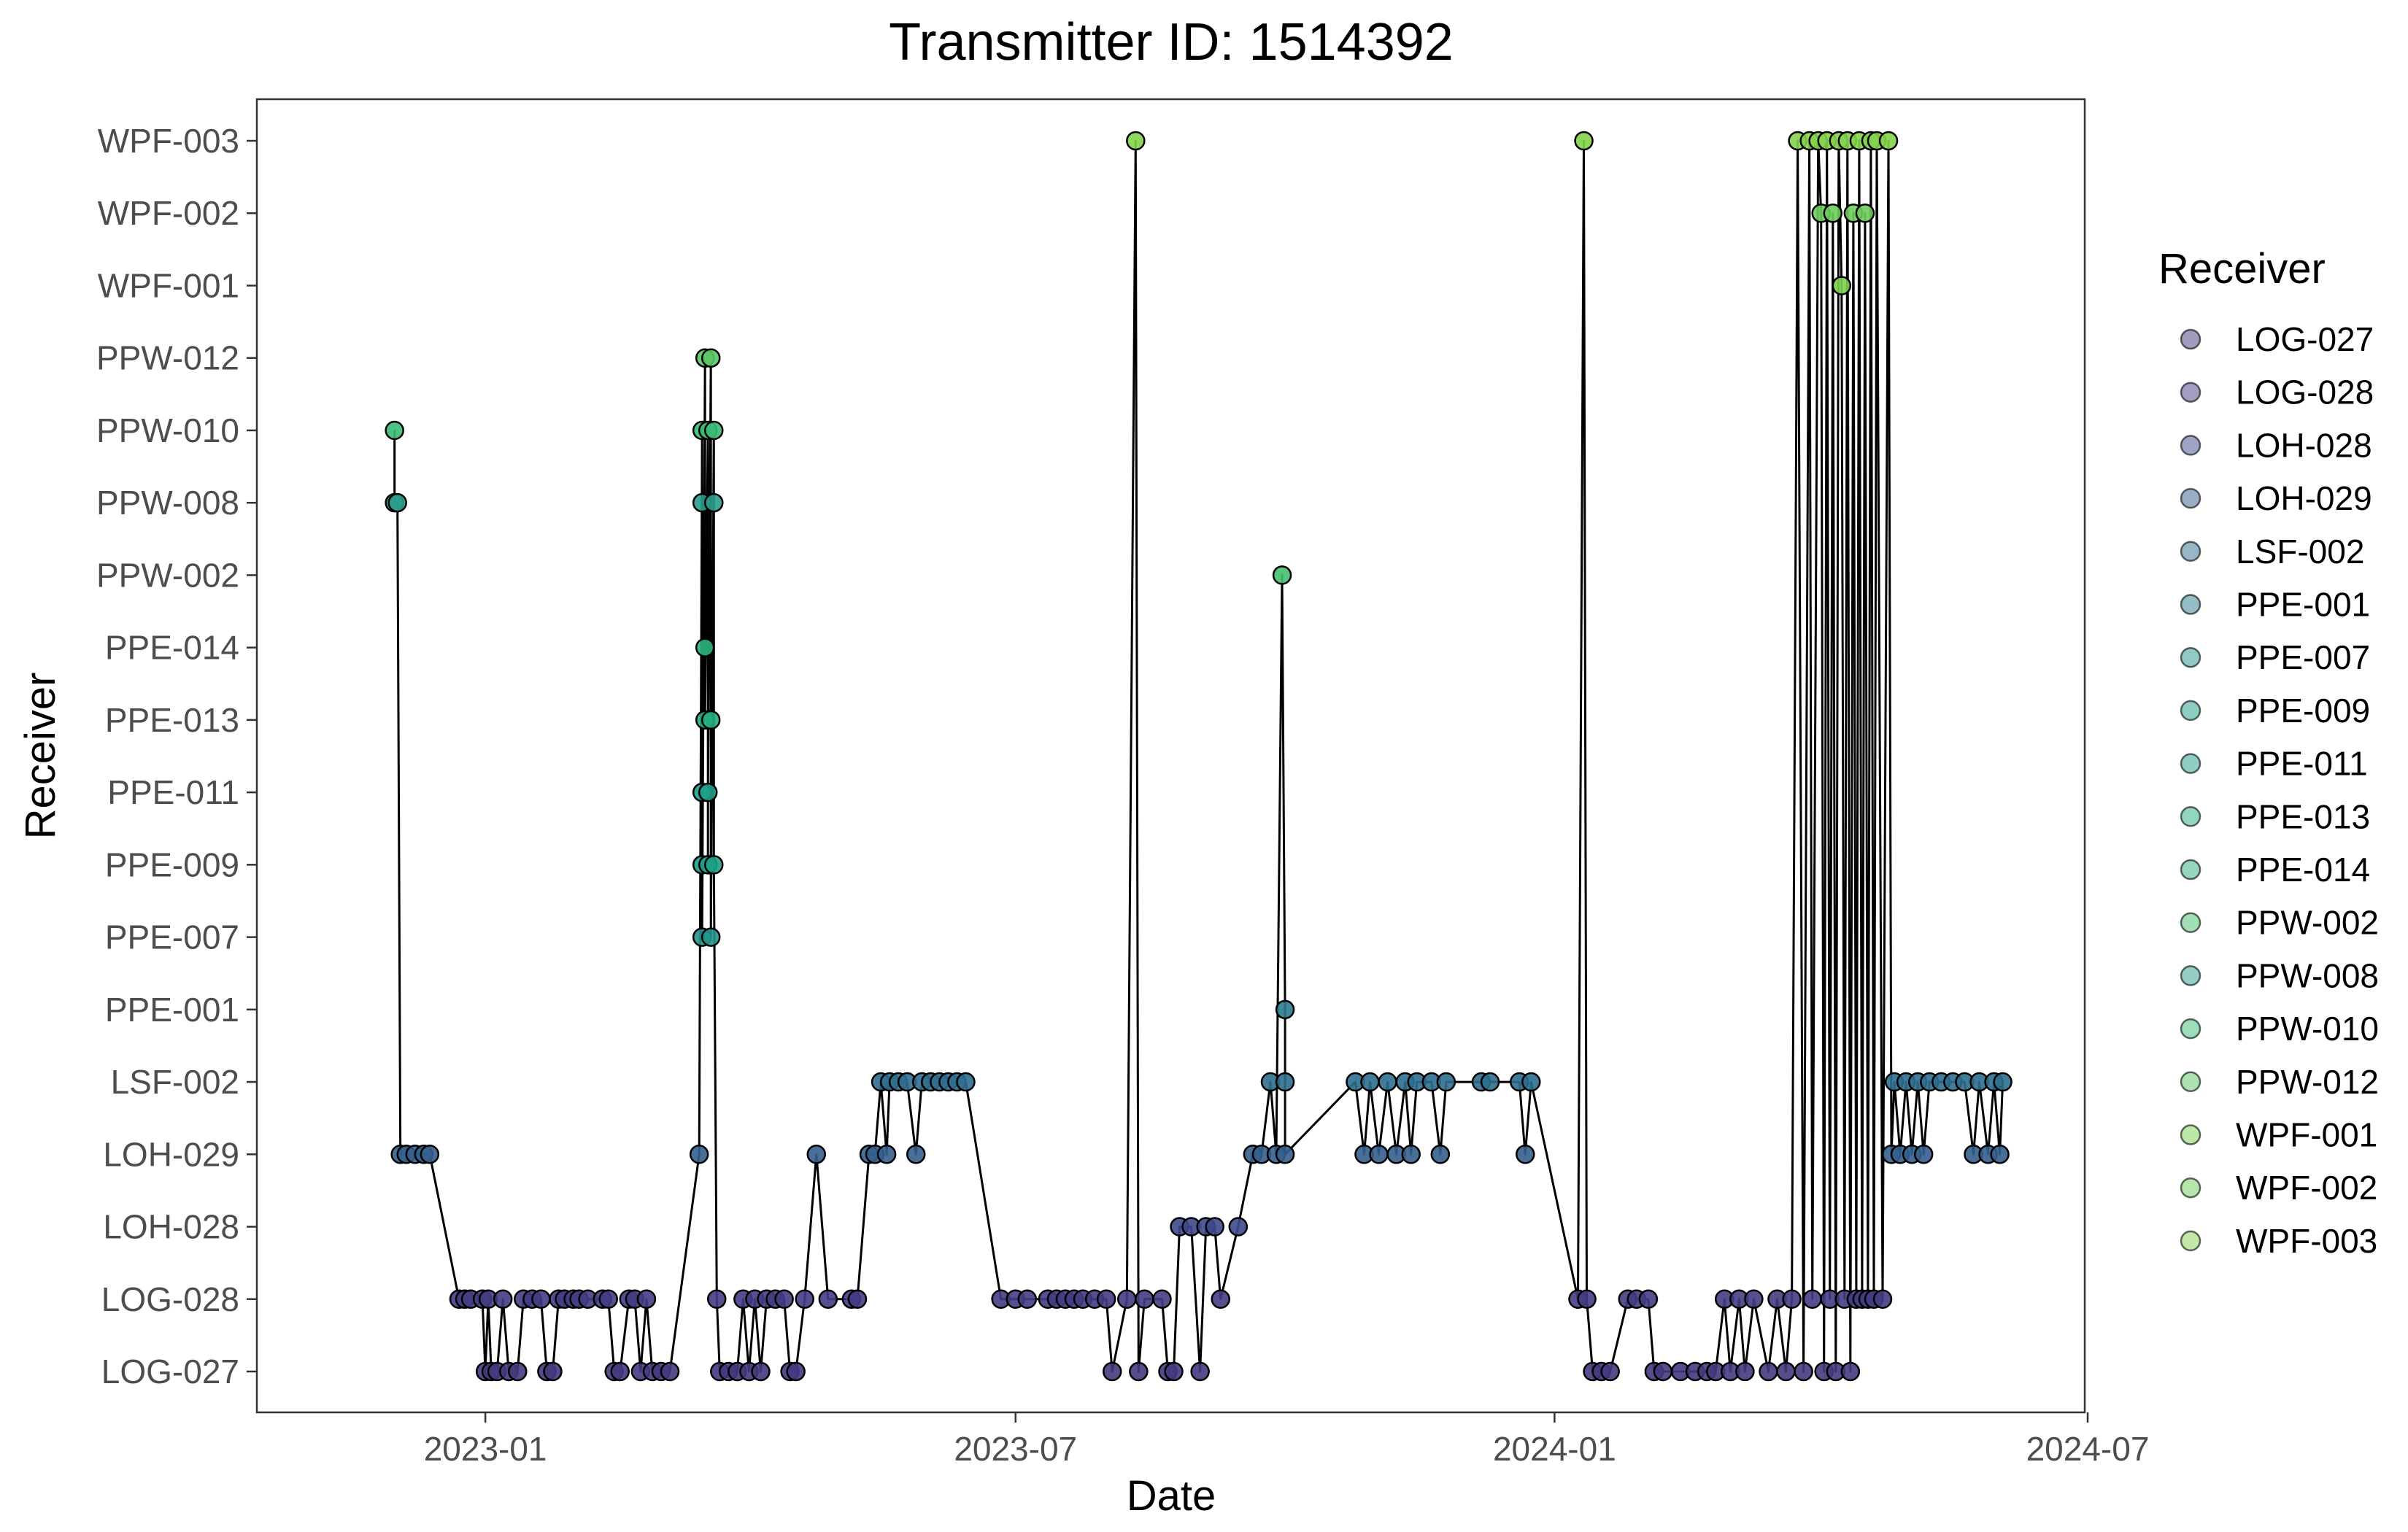 The width and height of the screenshot is (2408, 1532). What do you see at coordinates (172, 937) in the screenshot?
I see `y-tick-label: PPE-007` at bounding box center [172, 937].